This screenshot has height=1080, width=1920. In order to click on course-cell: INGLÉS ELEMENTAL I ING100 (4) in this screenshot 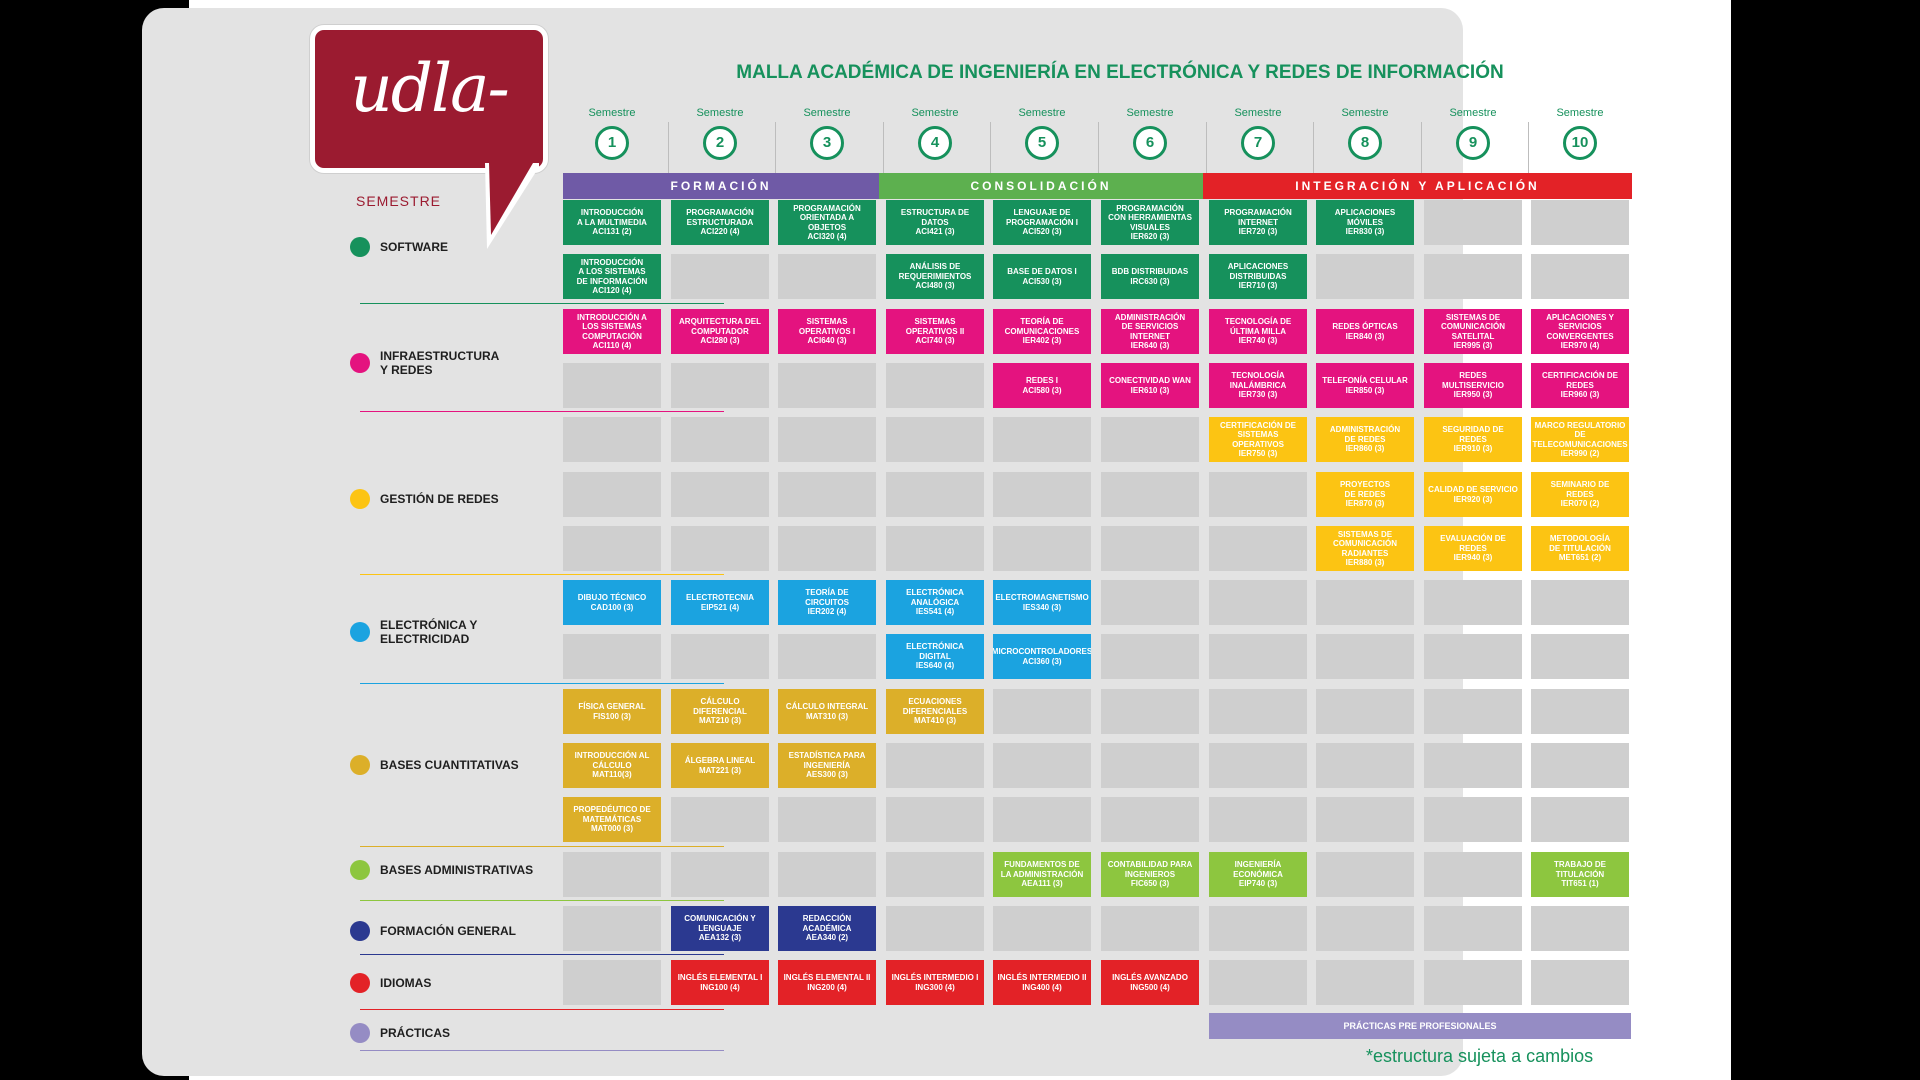, I will do `click(720, 982)`.